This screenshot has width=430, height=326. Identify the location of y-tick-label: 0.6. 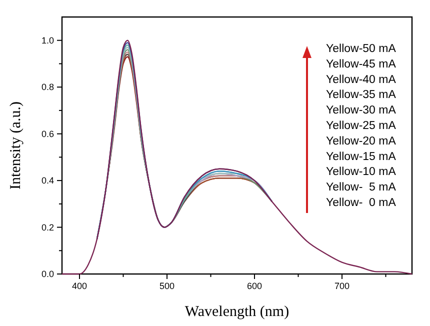
(47, 133).